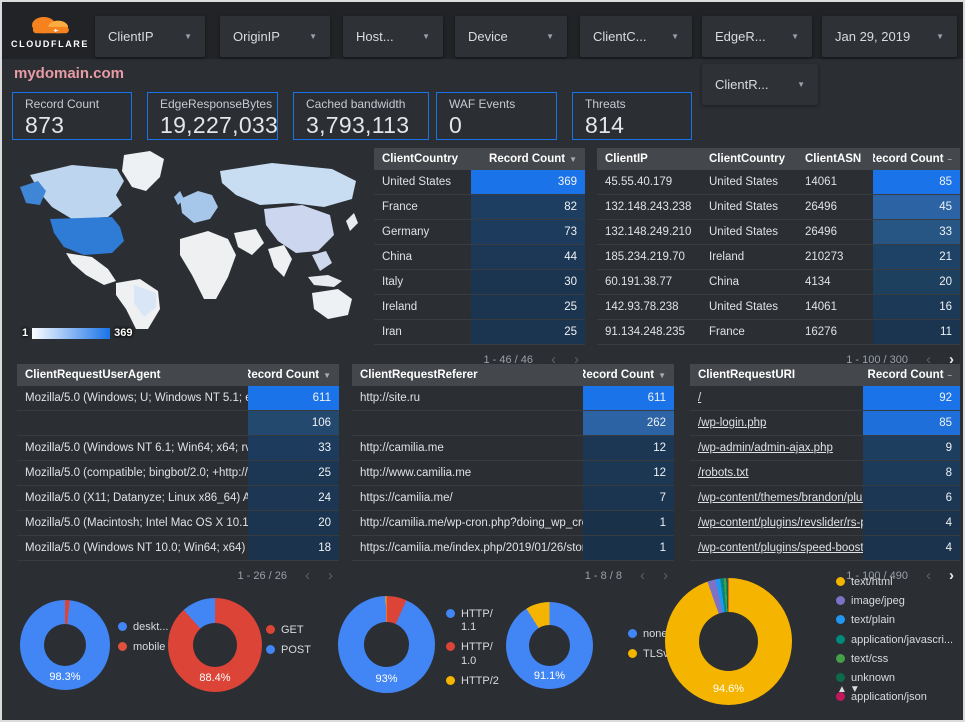  Describe the element at coordinates (911, 523) in the screenshot. I see `count-cell: 4` at that location.